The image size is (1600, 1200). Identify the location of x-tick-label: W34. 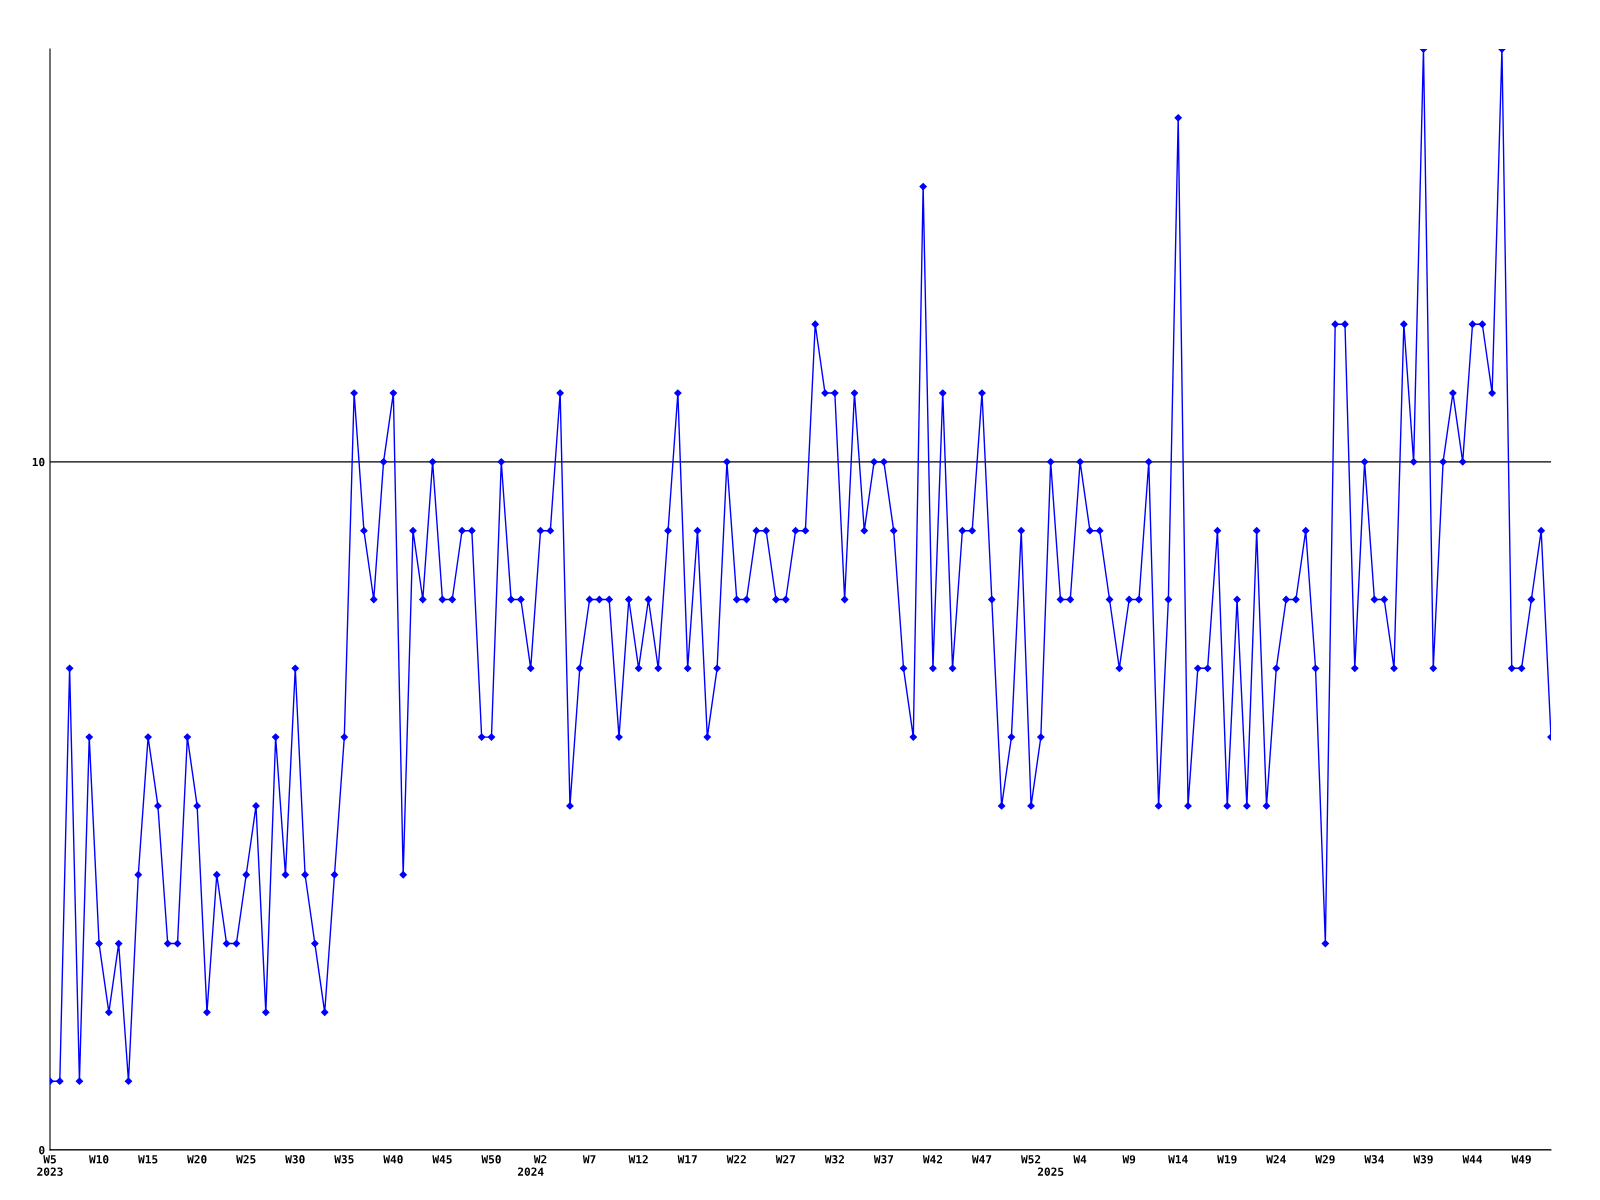
(1374, 1159).